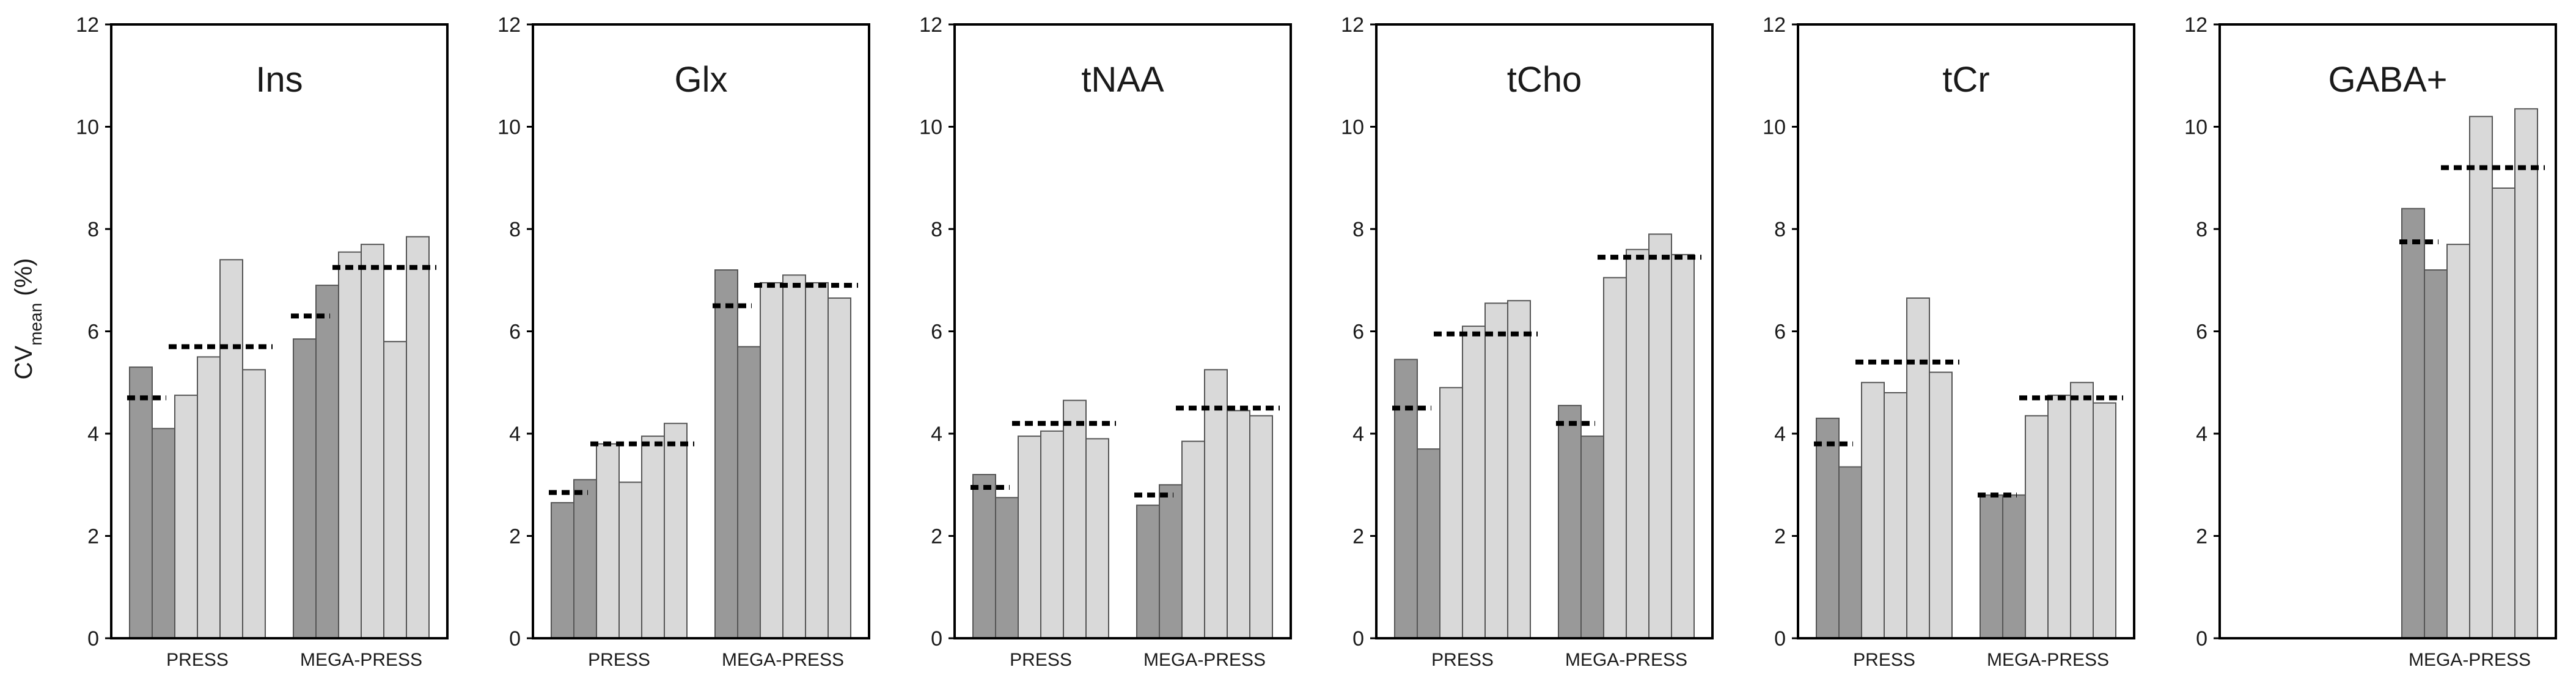  Describe the element at coordinates (1774, 25) in the screenshot. I see `panel-5-ytick-label-6: 12` at that location.